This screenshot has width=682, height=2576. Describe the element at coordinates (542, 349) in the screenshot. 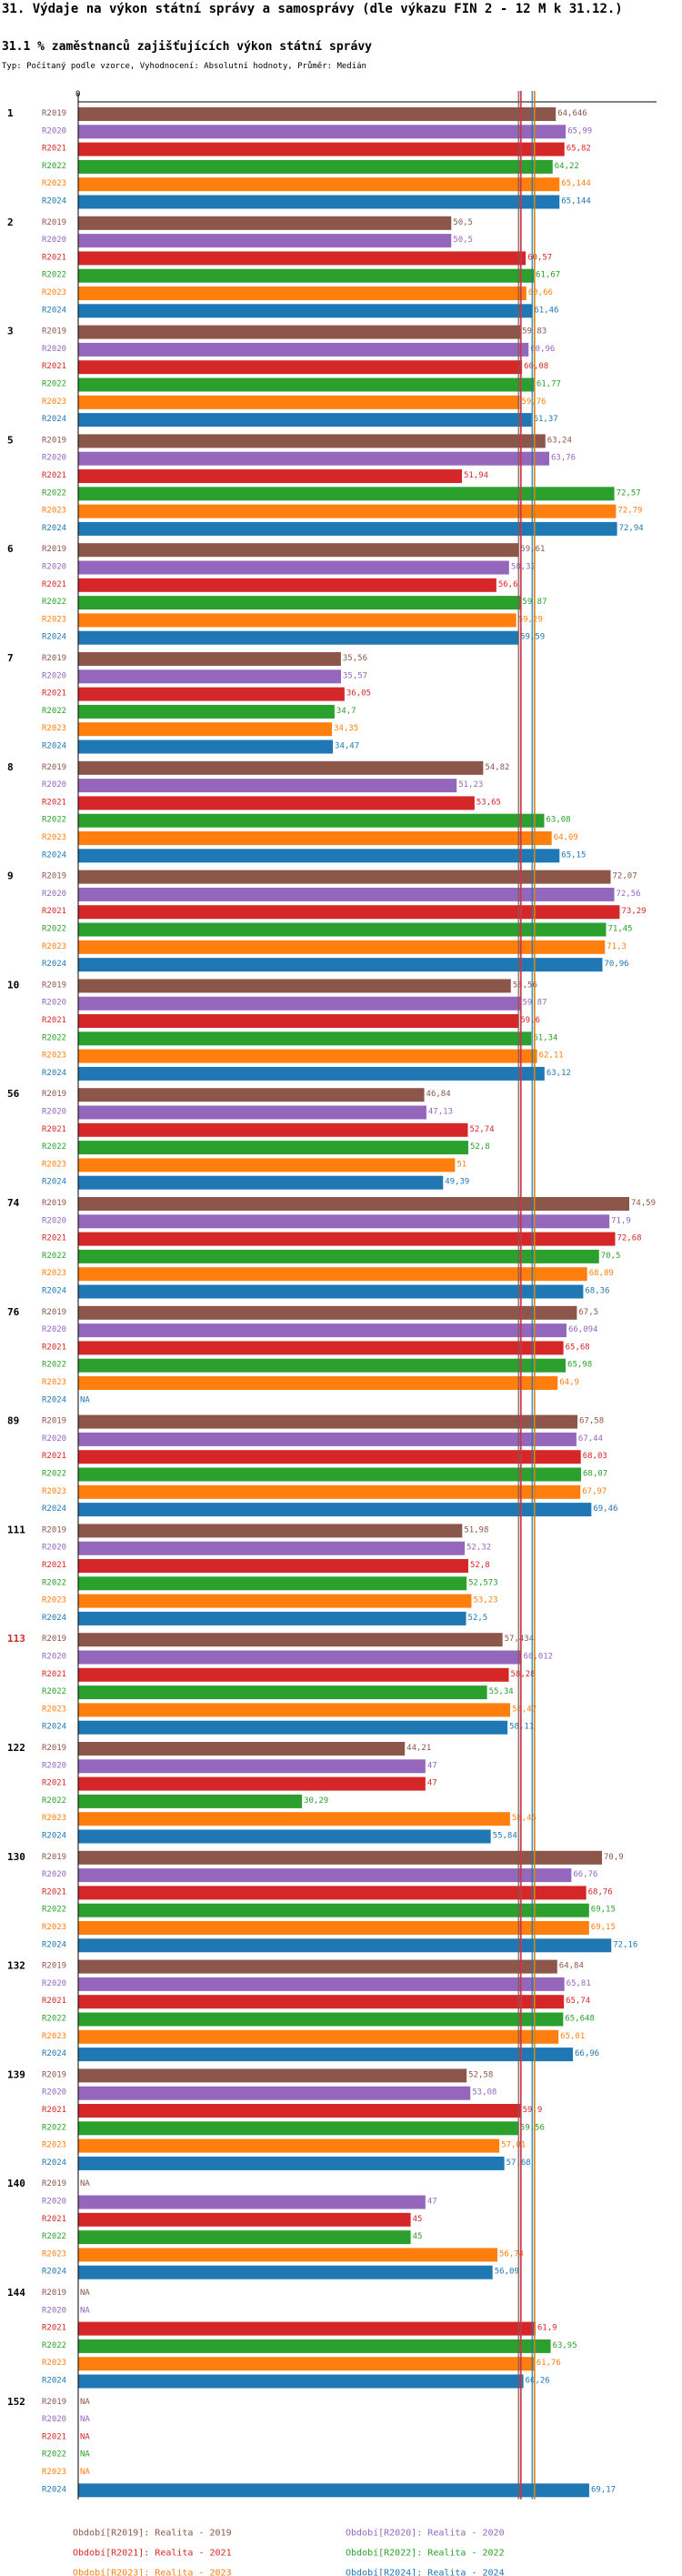

I see `data-label: 60,96` at that location.